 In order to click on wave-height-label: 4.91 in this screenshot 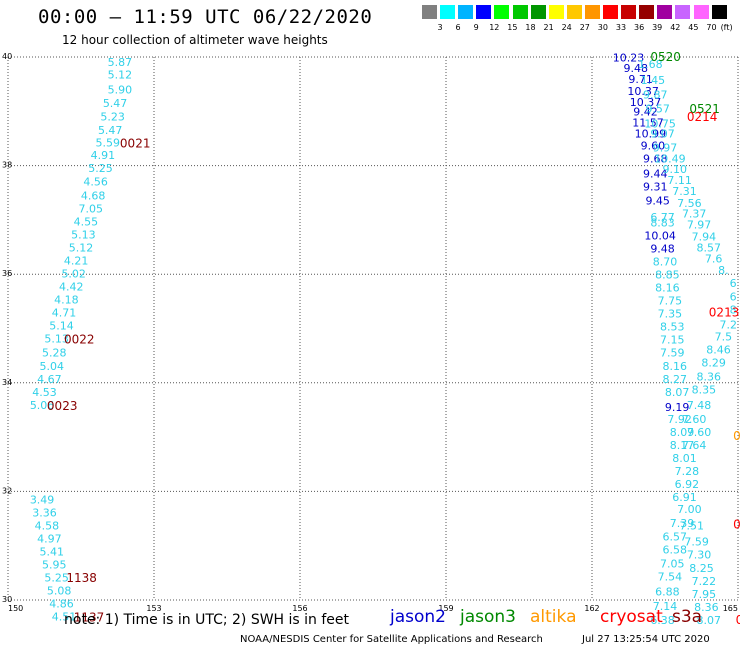, I will do `click(103, 155)`.